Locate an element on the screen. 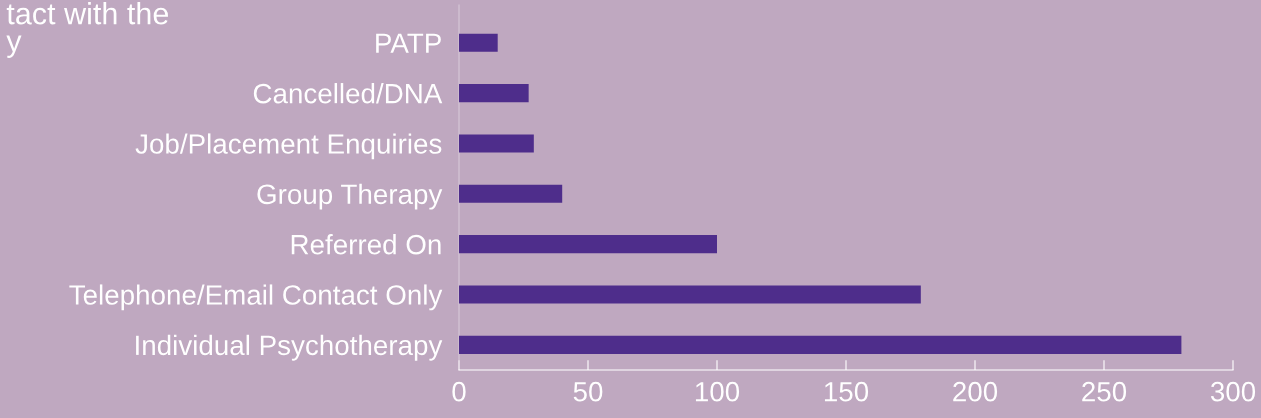 This screenshot has width=1261, height=418. y-tick-label: PATP is located at coordinates (408, 43).